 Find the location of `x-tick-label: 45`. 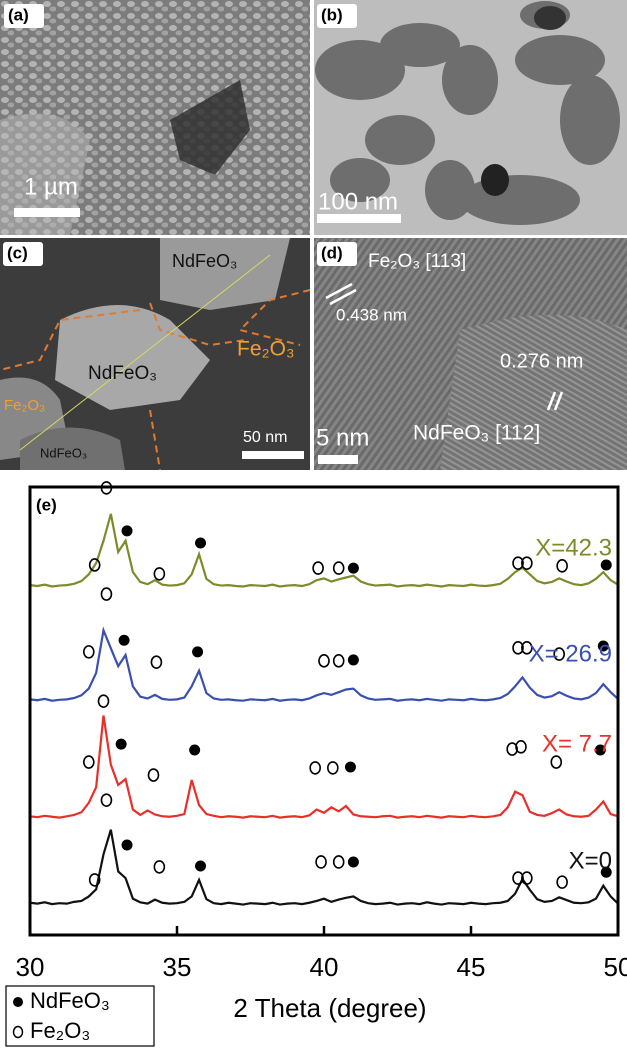

x-tick-label: 45 is located at coordinates (471, 967).